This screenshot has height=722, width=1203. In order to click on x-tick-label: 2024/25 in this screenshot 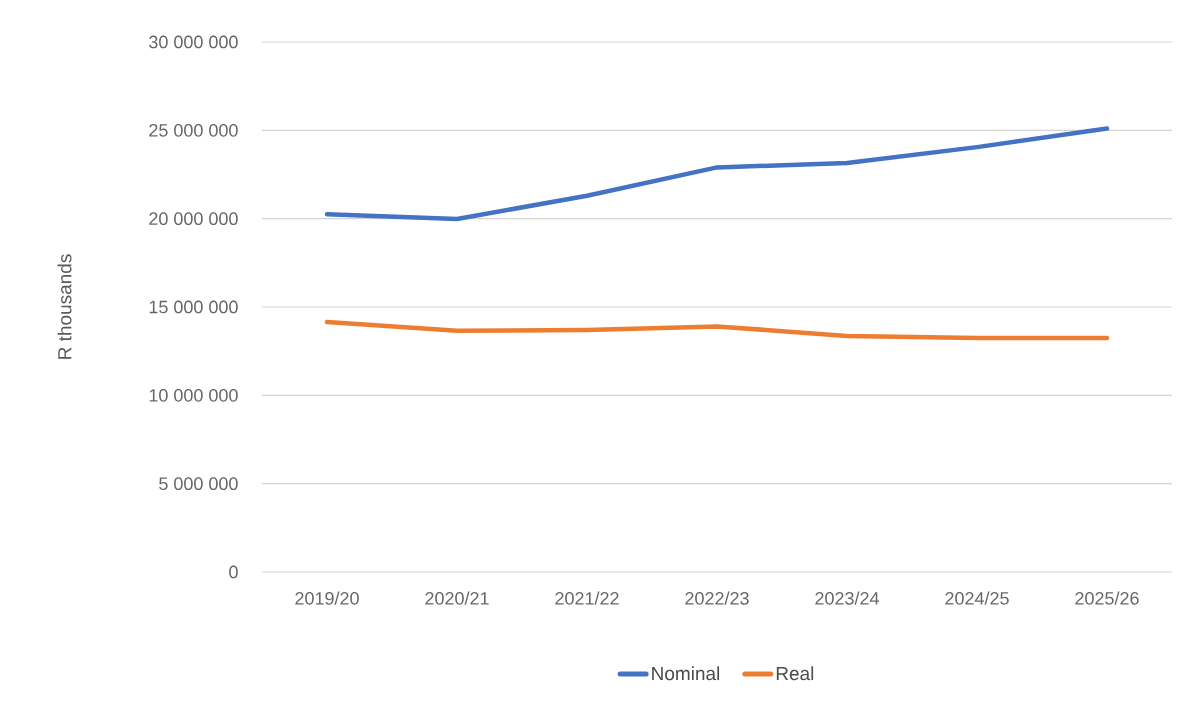, I will do `click(977, 598)`.